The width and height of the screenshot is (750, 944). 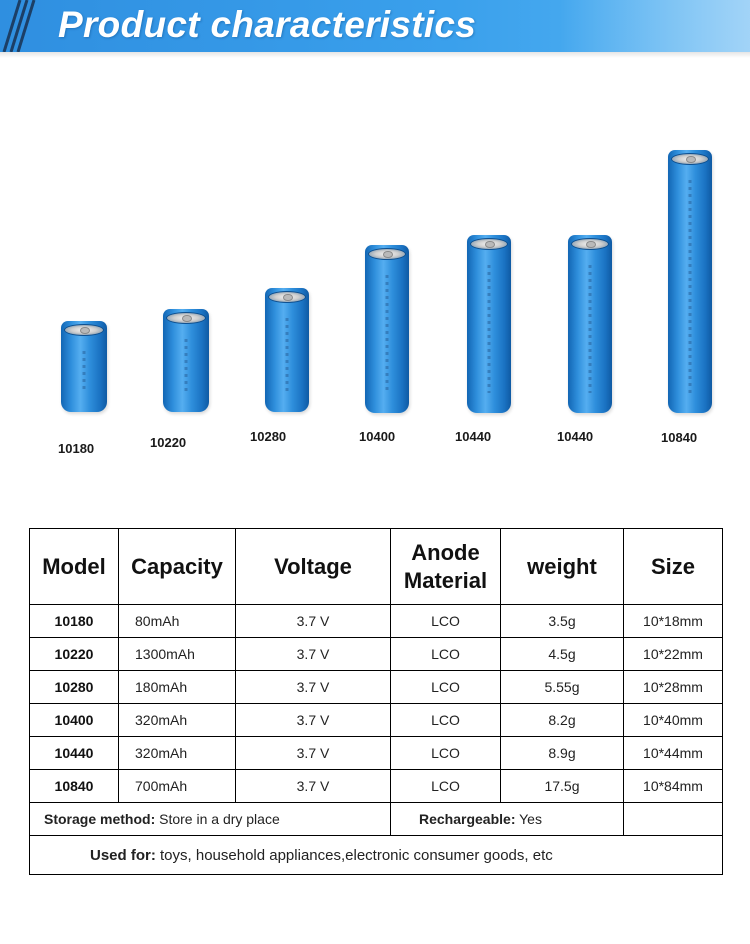 What do you see at coordinates (177, 621) in the screenshot?
I see `cell-capacity: 80mAh` at bounding box center [177, 621].